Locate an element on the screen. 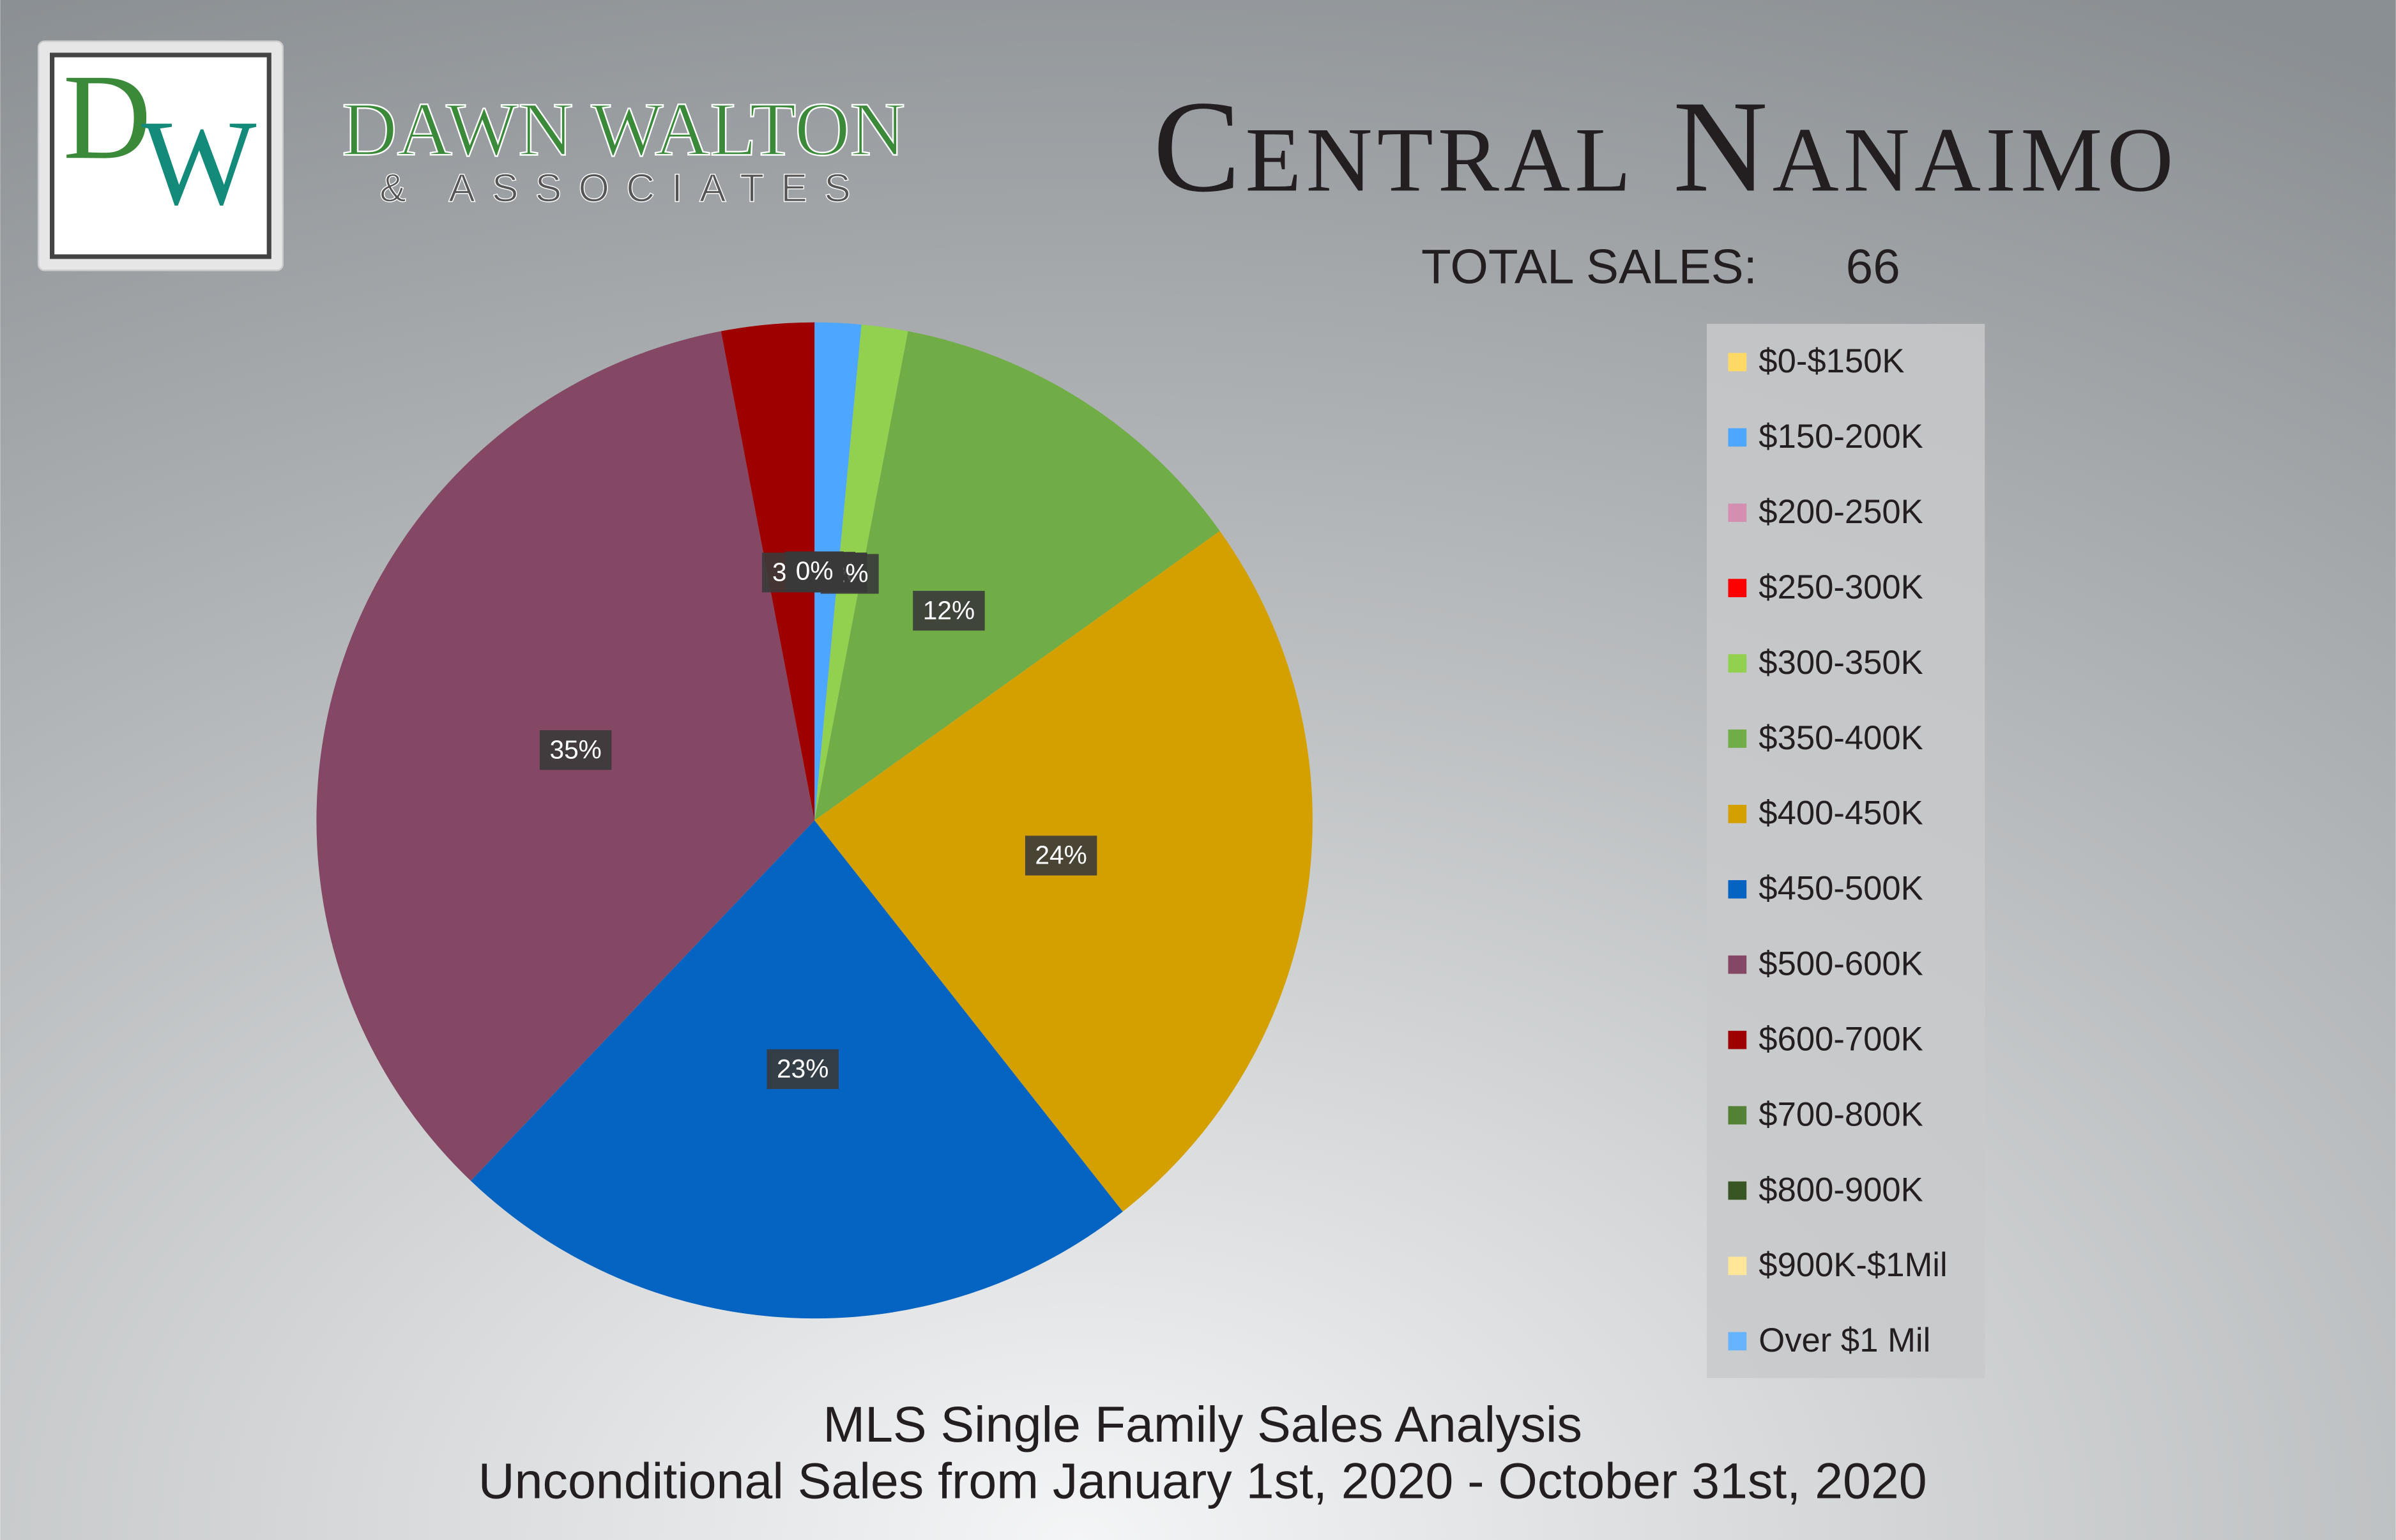 The image size is (2396, 1540). legend-label: $0-$150K is located at coordinates (1831, 361).